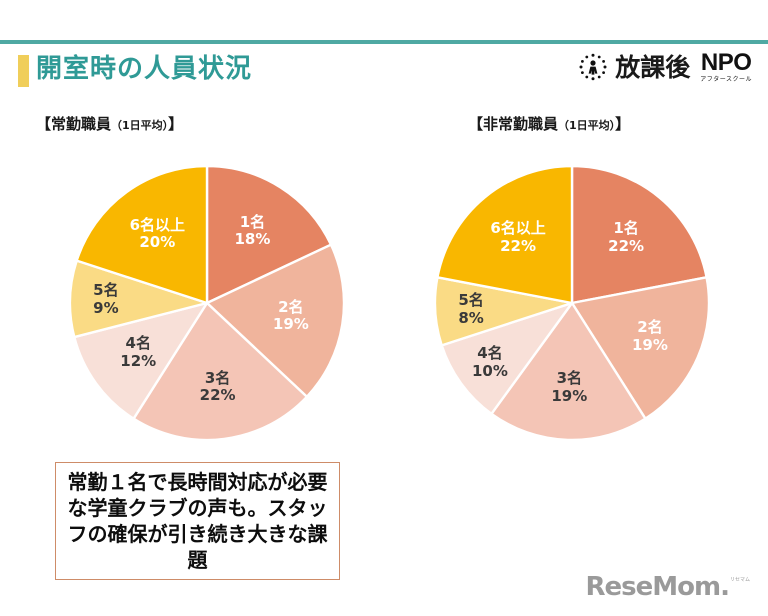 The height and width of the screenshot is (616, 768). Describe the element at coordinates (144, 69) in the screenshot. I see `page-title: 開室時の人員状況` at that location.